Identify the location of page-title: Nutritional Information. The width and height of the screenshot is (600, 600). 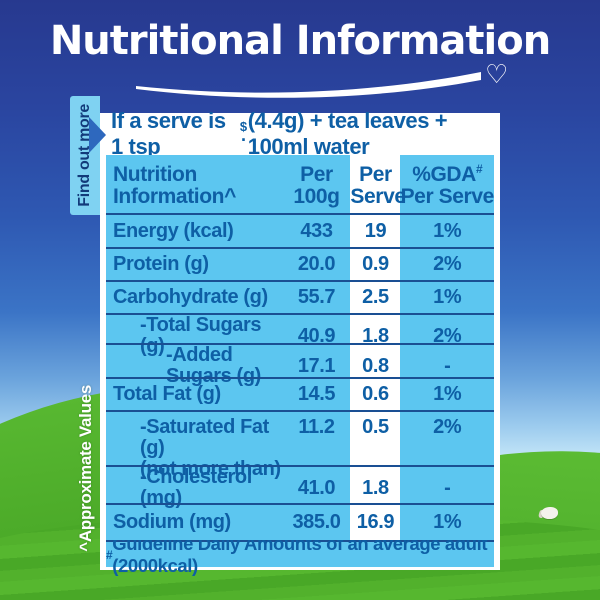
(300, 41).